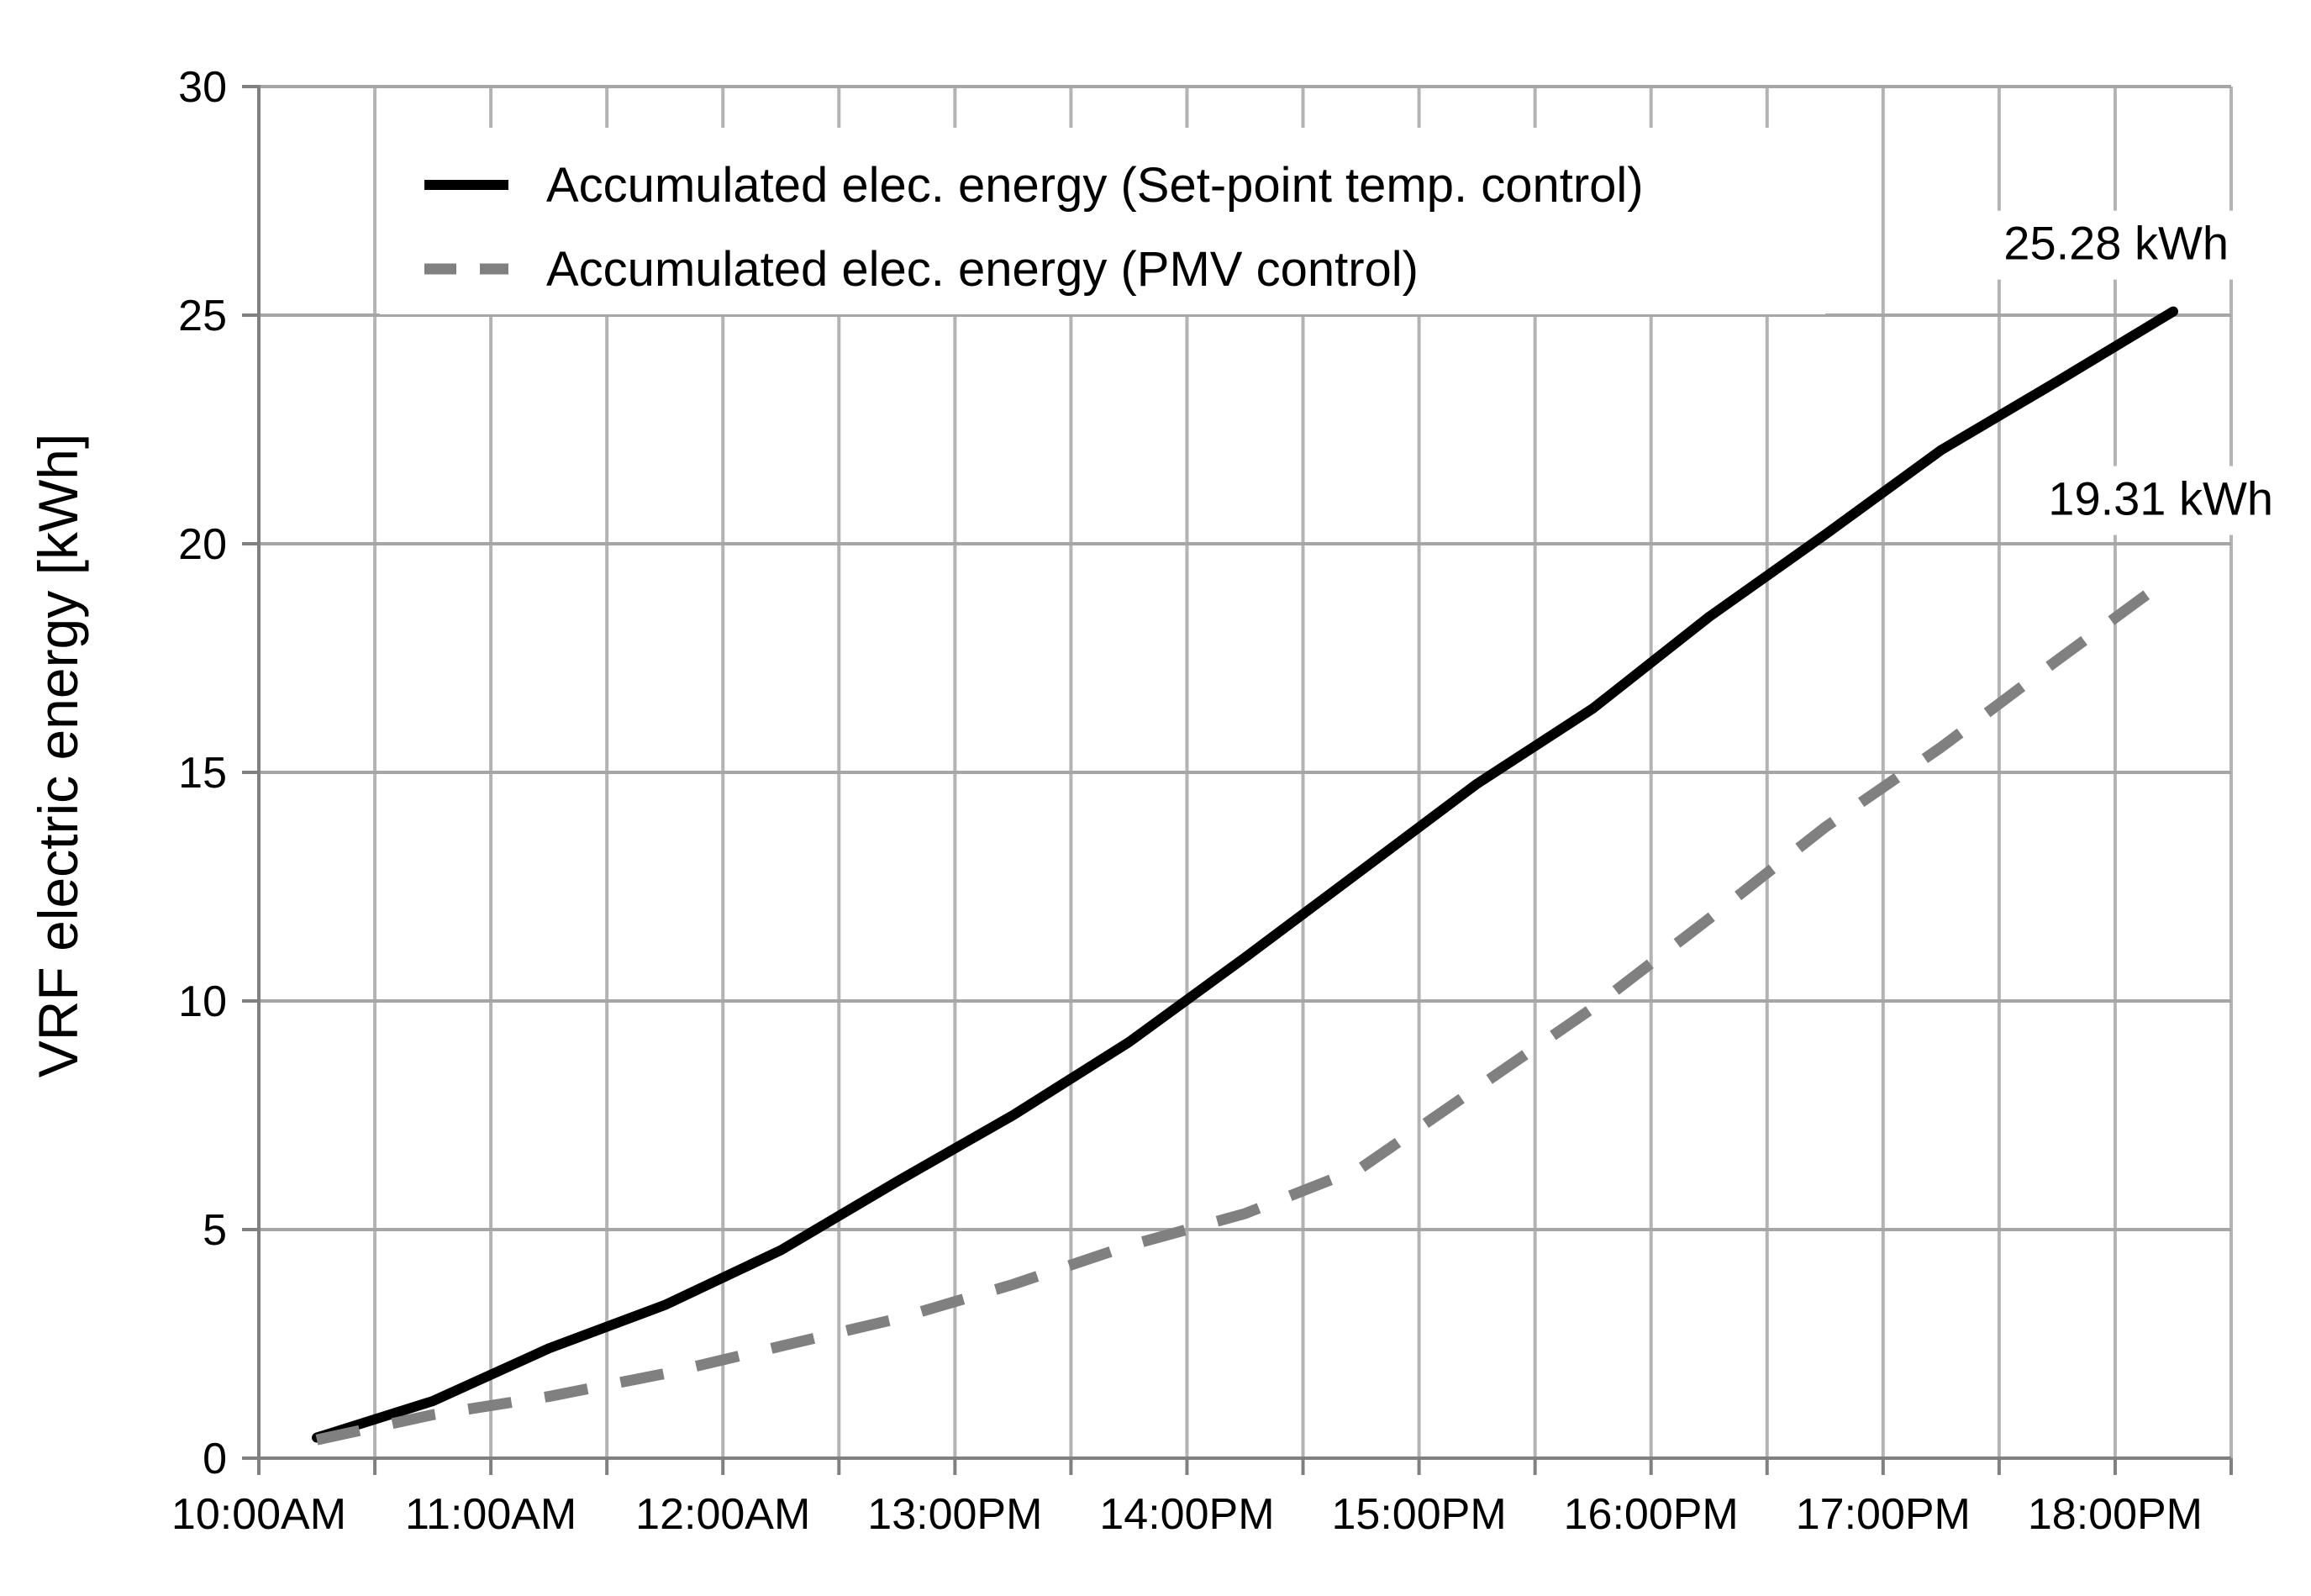  I want to click on end-annotations: 25.28 kWh 19.31 kWh, so click(2125, 372).